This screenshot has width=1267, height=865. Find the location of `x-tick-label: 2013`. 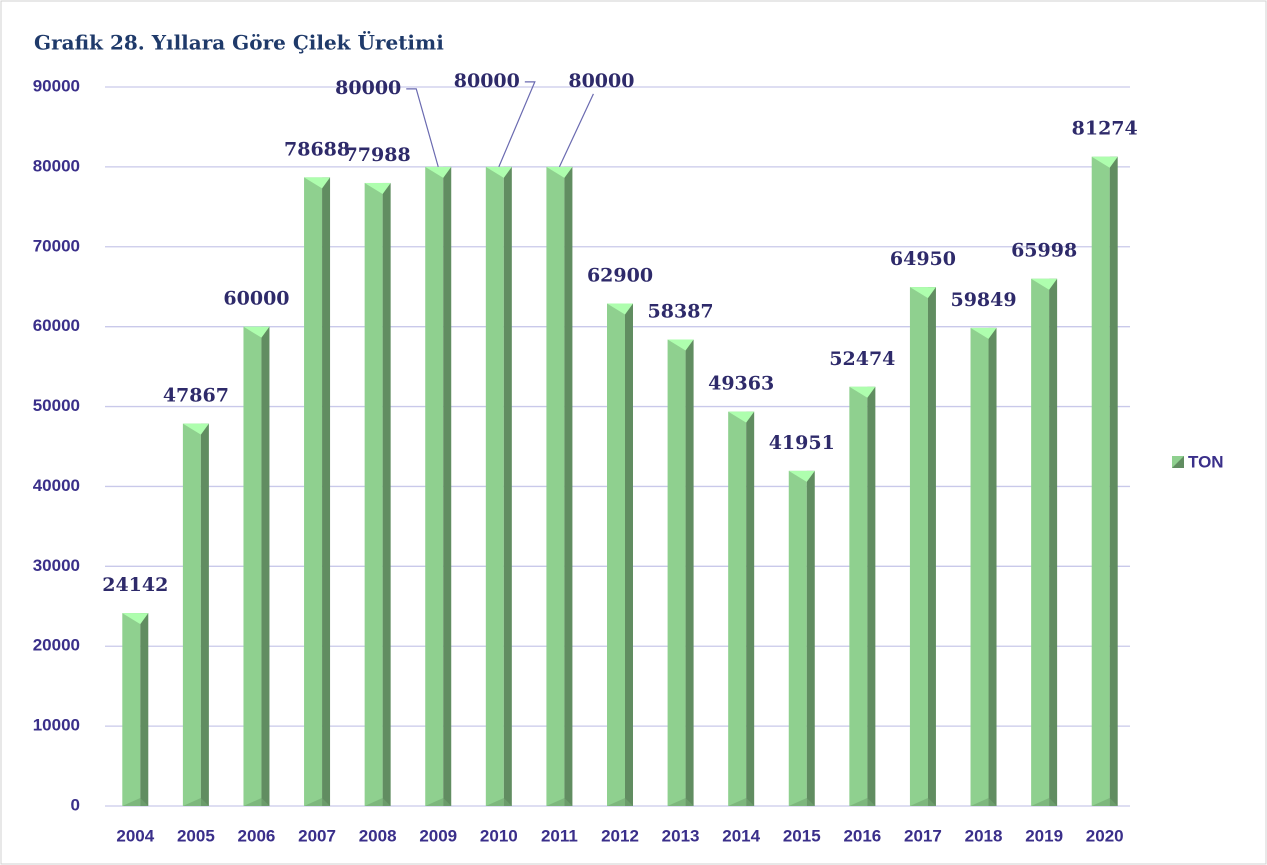

x-tick-label: 2013 is located at coordinates (681, 835).